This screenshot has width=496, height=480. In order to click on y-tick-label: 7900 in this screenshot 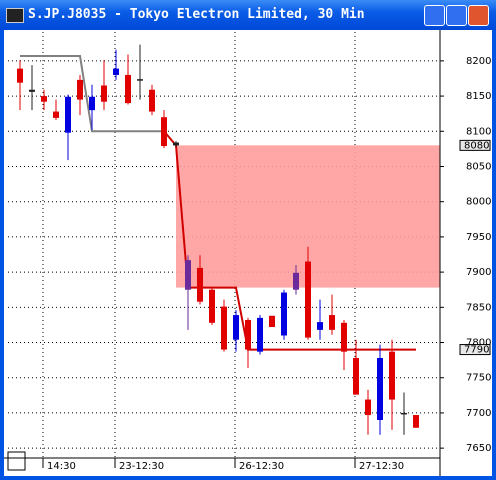, I will do `click(478, 272)`.